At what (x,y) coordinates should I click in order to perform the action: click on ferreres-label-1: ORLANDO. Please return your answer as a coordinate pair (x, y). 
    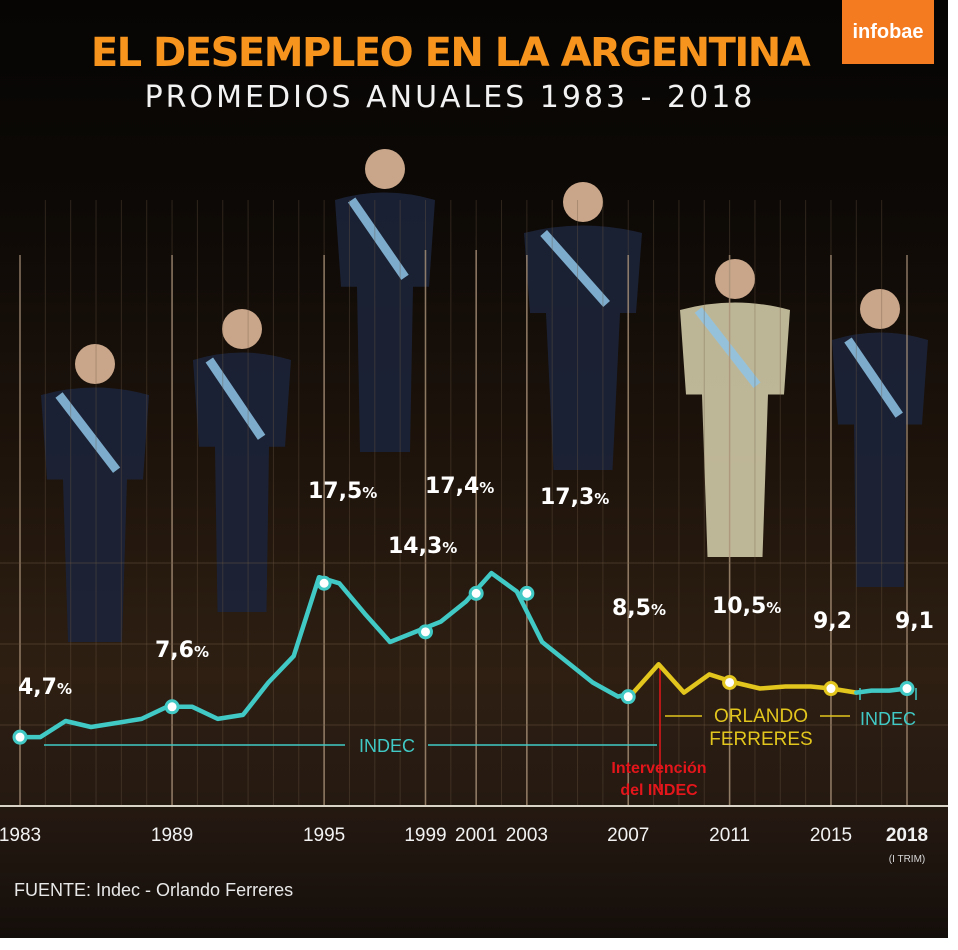
    Looking at the image, I should click on (761, 716).